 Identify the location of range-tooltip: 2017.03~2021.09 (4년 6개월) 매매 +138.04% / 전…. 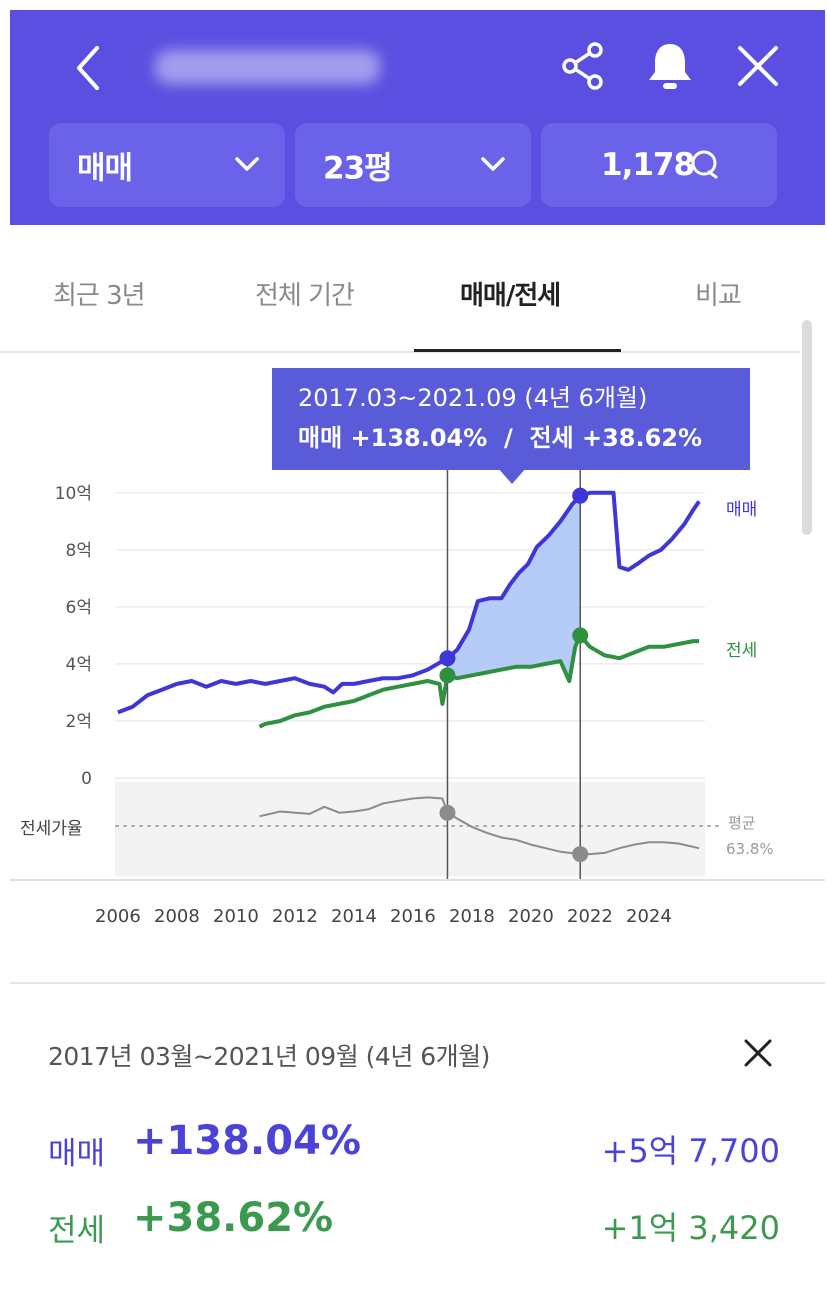
(511, 419).